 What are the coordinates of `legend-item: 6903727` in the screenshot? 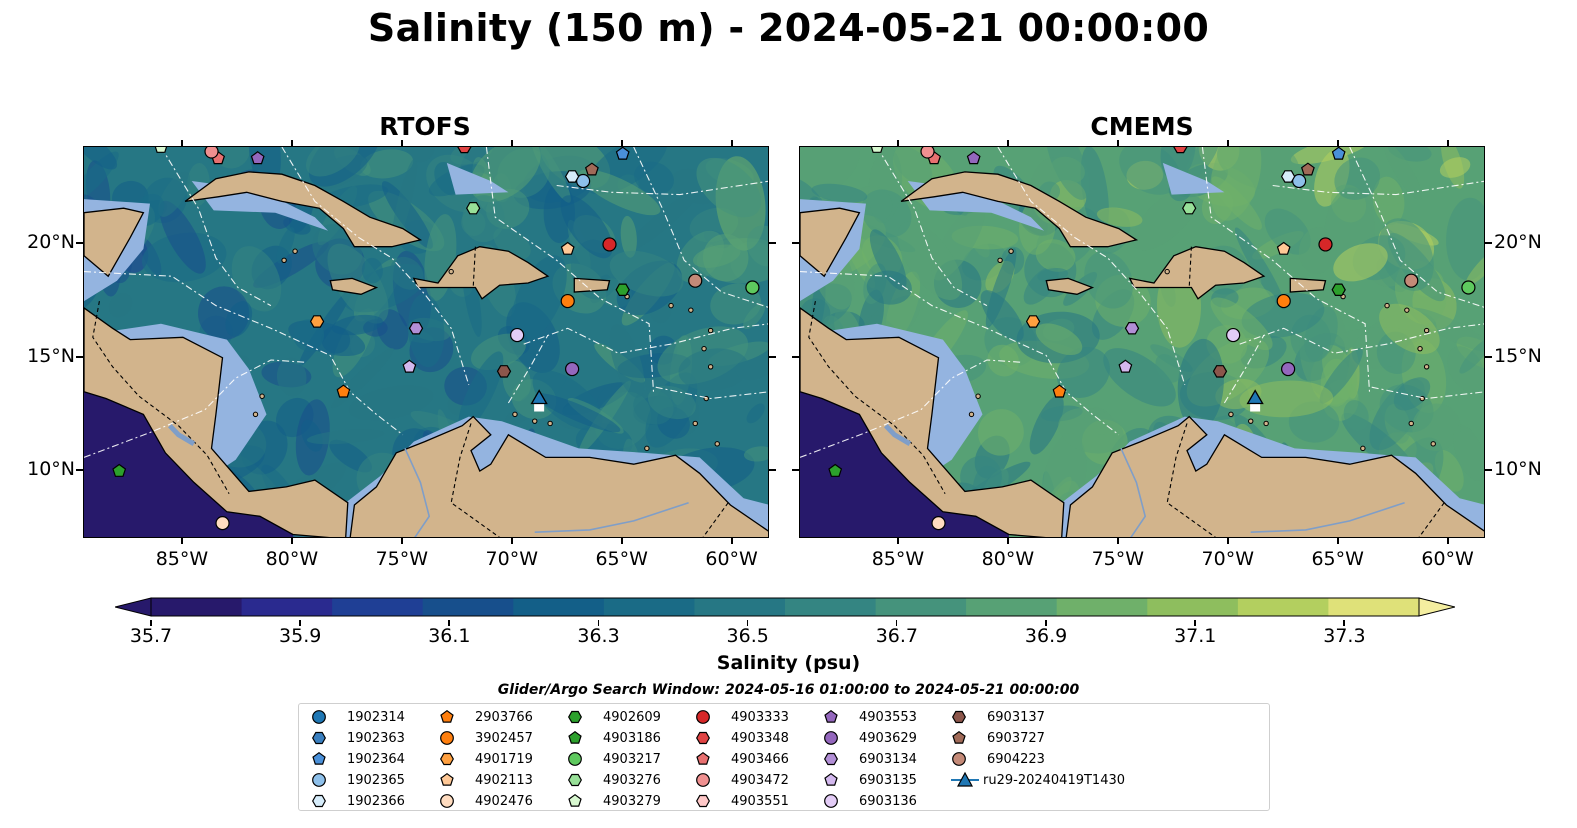 It's located at (998, 738).